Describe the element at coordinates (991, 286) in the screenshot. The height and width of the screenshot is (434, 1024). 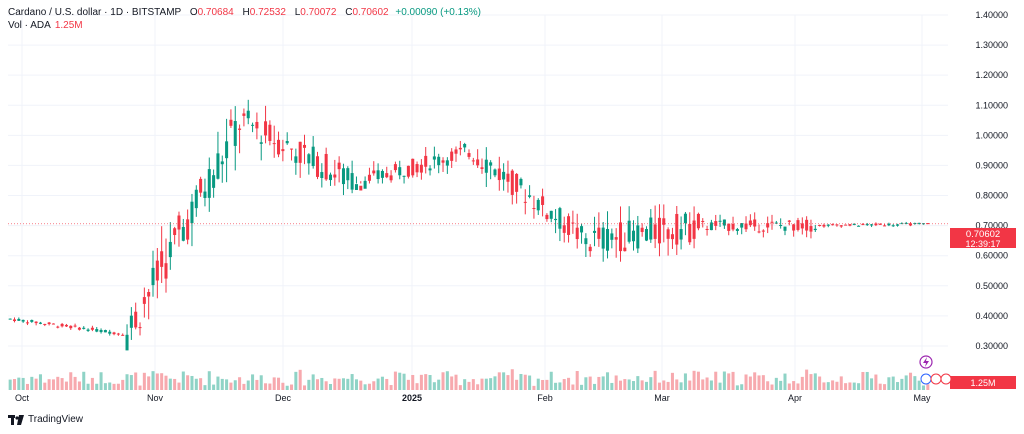
I see `price-tick-label: 0.50000` at that location.